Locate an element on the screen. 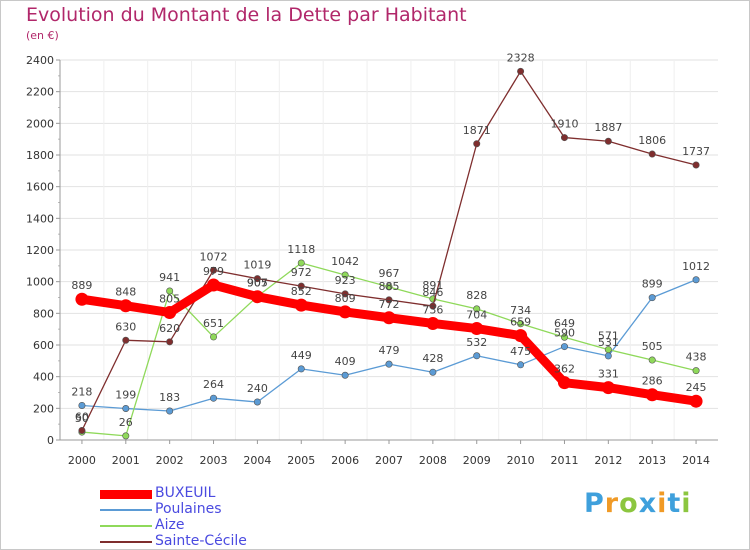  data-label: 772 is located at coordinates (389, 304).